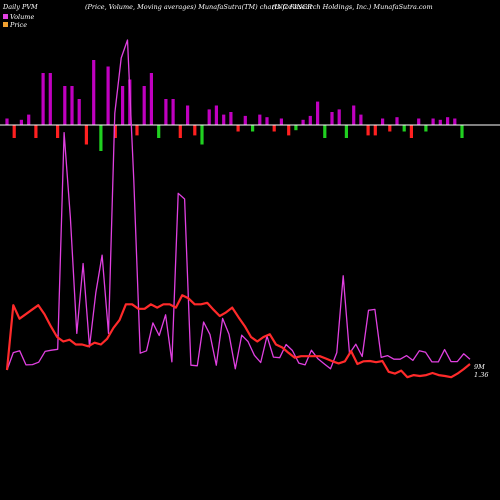 Image resolution: width=500 pixels, height=500 pixels. I want to click on legend-label-volume: Volume, so click(22, 17).